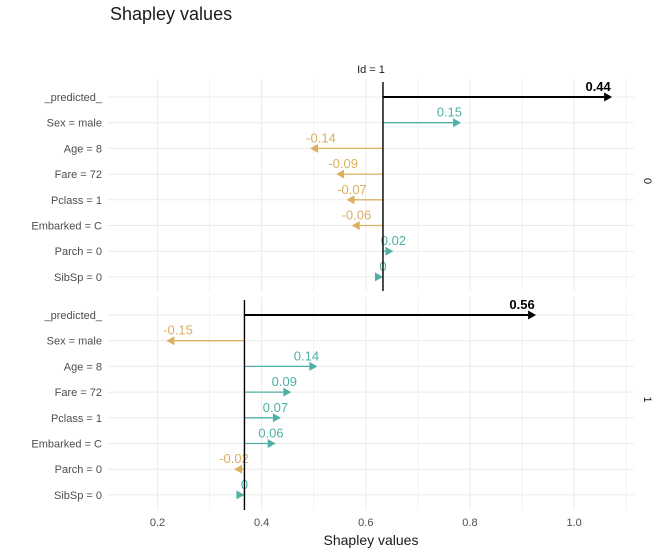 This screenshot has height=556, width=666. Describe the element at coordinates (393, 240) in the screenshot. I see `value-label: 0.02` at that location.